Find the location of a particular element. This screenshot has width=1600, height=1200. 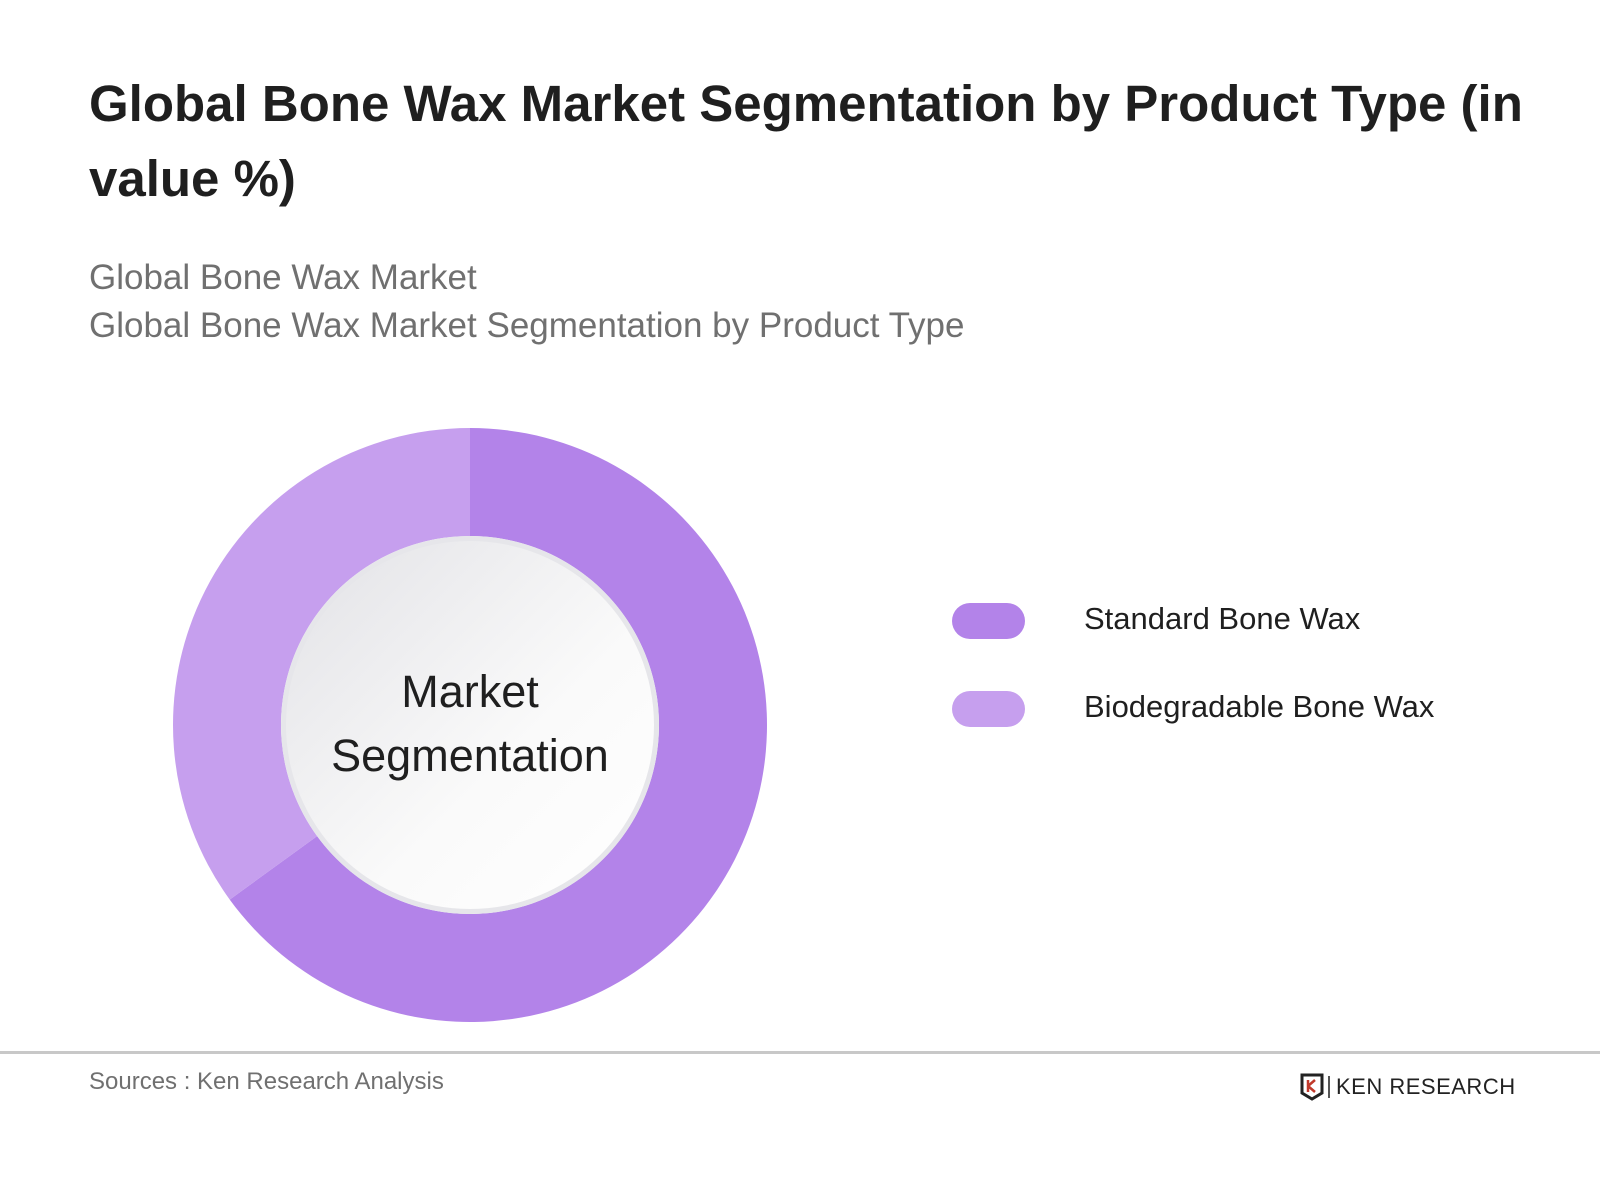

subtitle-1: Global Bone Wax Market is located at coordinates (283, 277).